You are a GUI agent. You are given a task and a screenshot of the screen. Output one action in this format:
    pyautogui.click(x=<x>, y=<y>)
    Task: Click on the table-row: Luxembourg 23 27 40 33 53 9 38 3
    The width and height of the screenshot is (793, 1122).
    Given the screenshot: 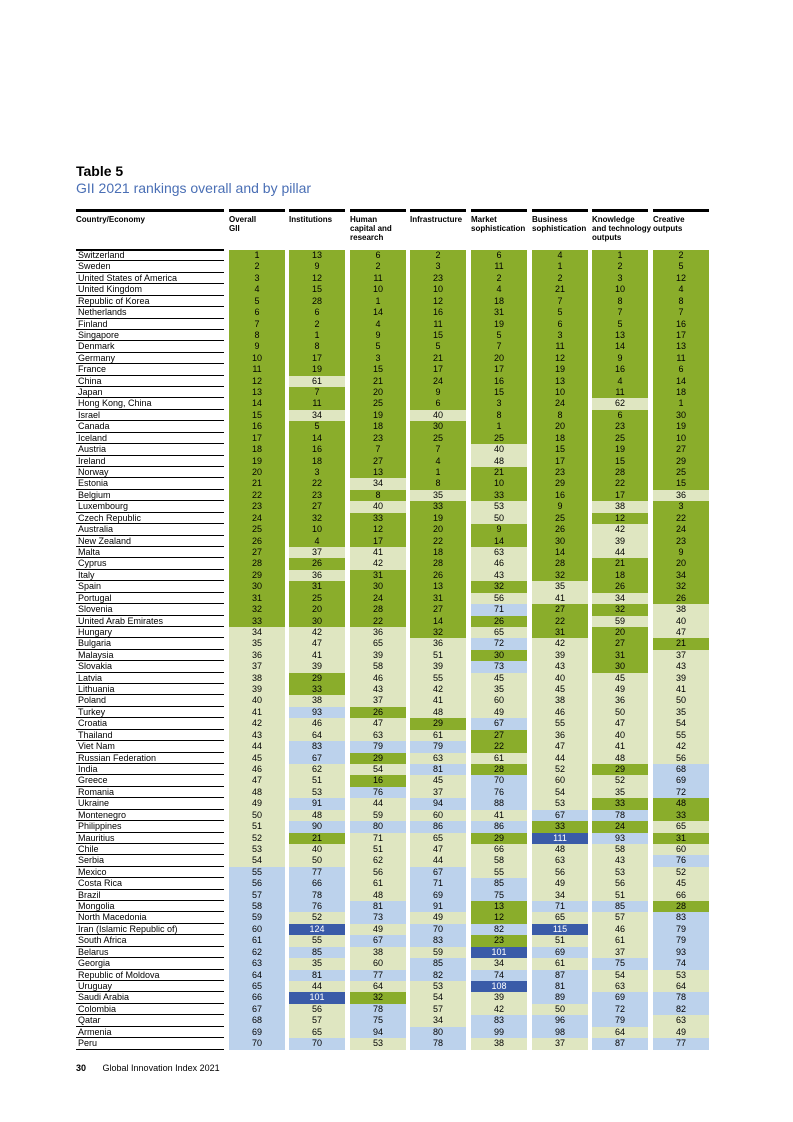 What is the action you would take?
    pyautogui.click(x=394, y=507)
    